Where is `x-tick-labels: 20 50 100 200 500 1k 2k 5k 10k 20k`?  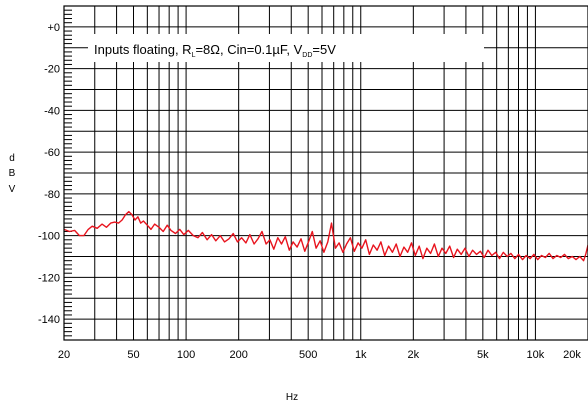 x-tick-labels: 20 50 100 200 500 1k 2k 5k 10k 20k is located at coordinates (319, 355).